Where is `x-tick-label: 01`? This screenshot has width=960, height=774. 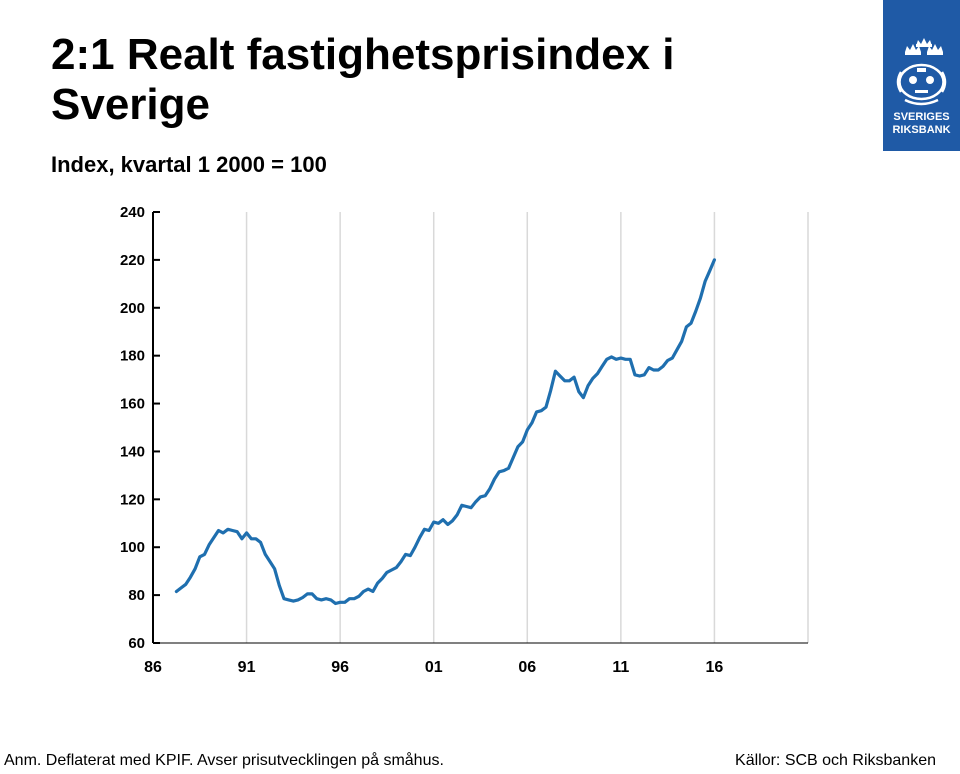
x-tick-label: 01 is located at coordinates (434, 667).